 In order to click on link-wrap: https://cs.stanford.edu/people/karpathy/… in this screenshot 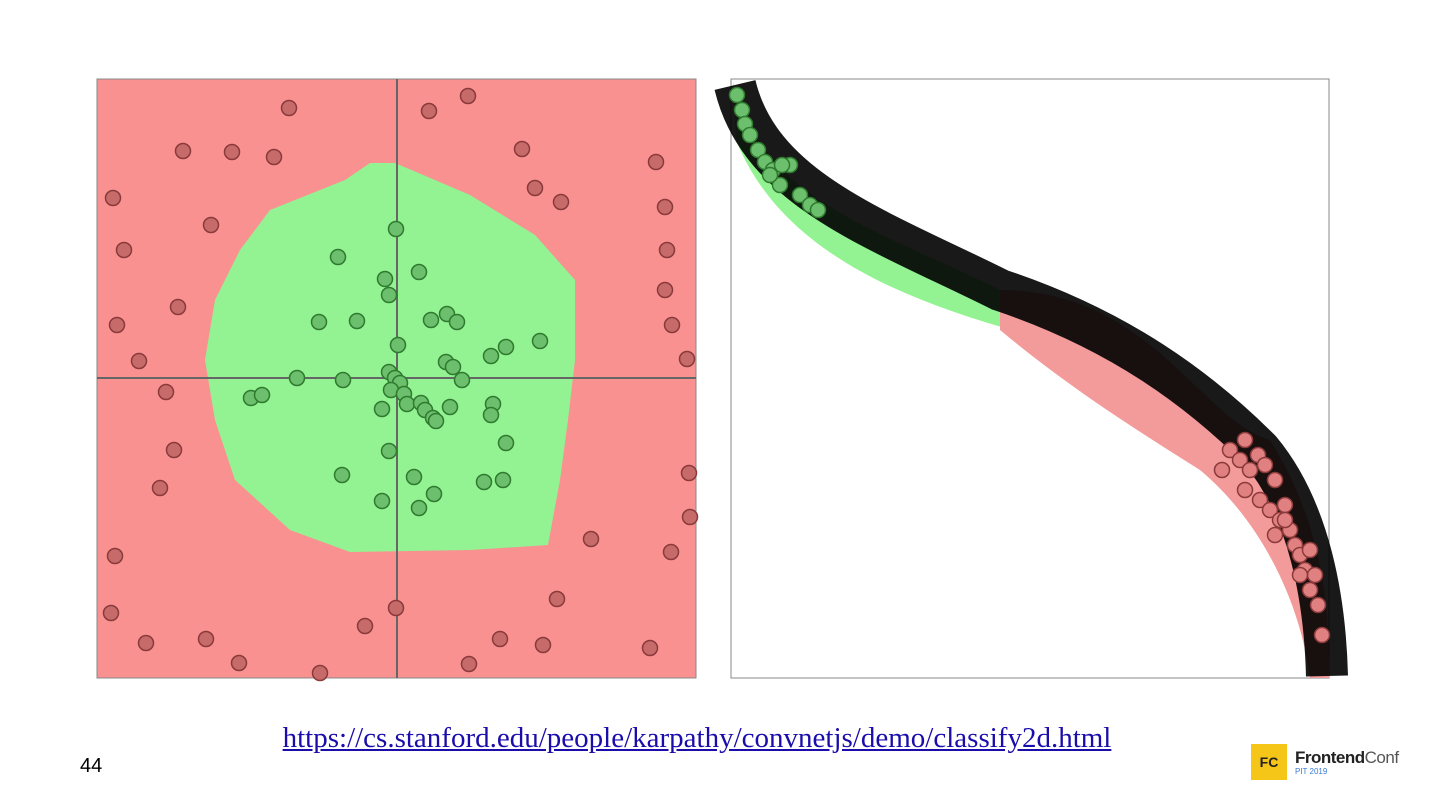, I will do `click(697, 738)`.